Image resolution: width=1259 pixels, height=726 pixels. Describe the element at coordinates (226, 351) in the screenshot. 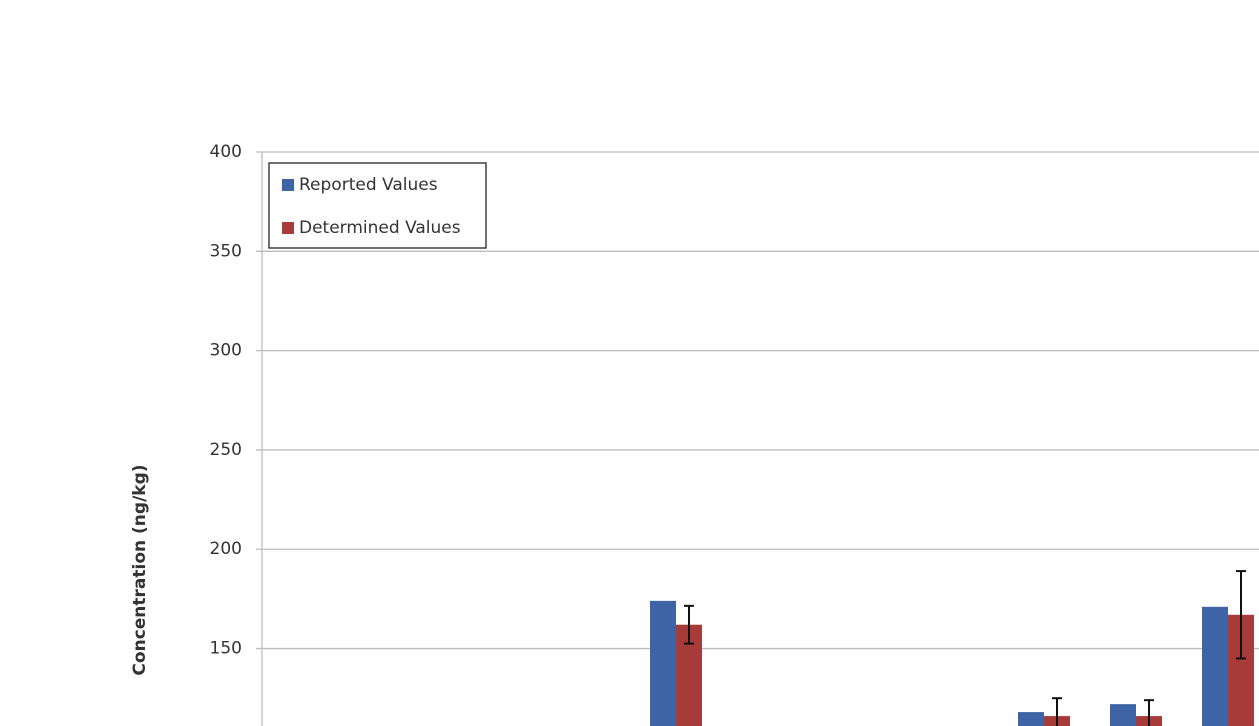

I see `y-tick-label: 300` at that location.